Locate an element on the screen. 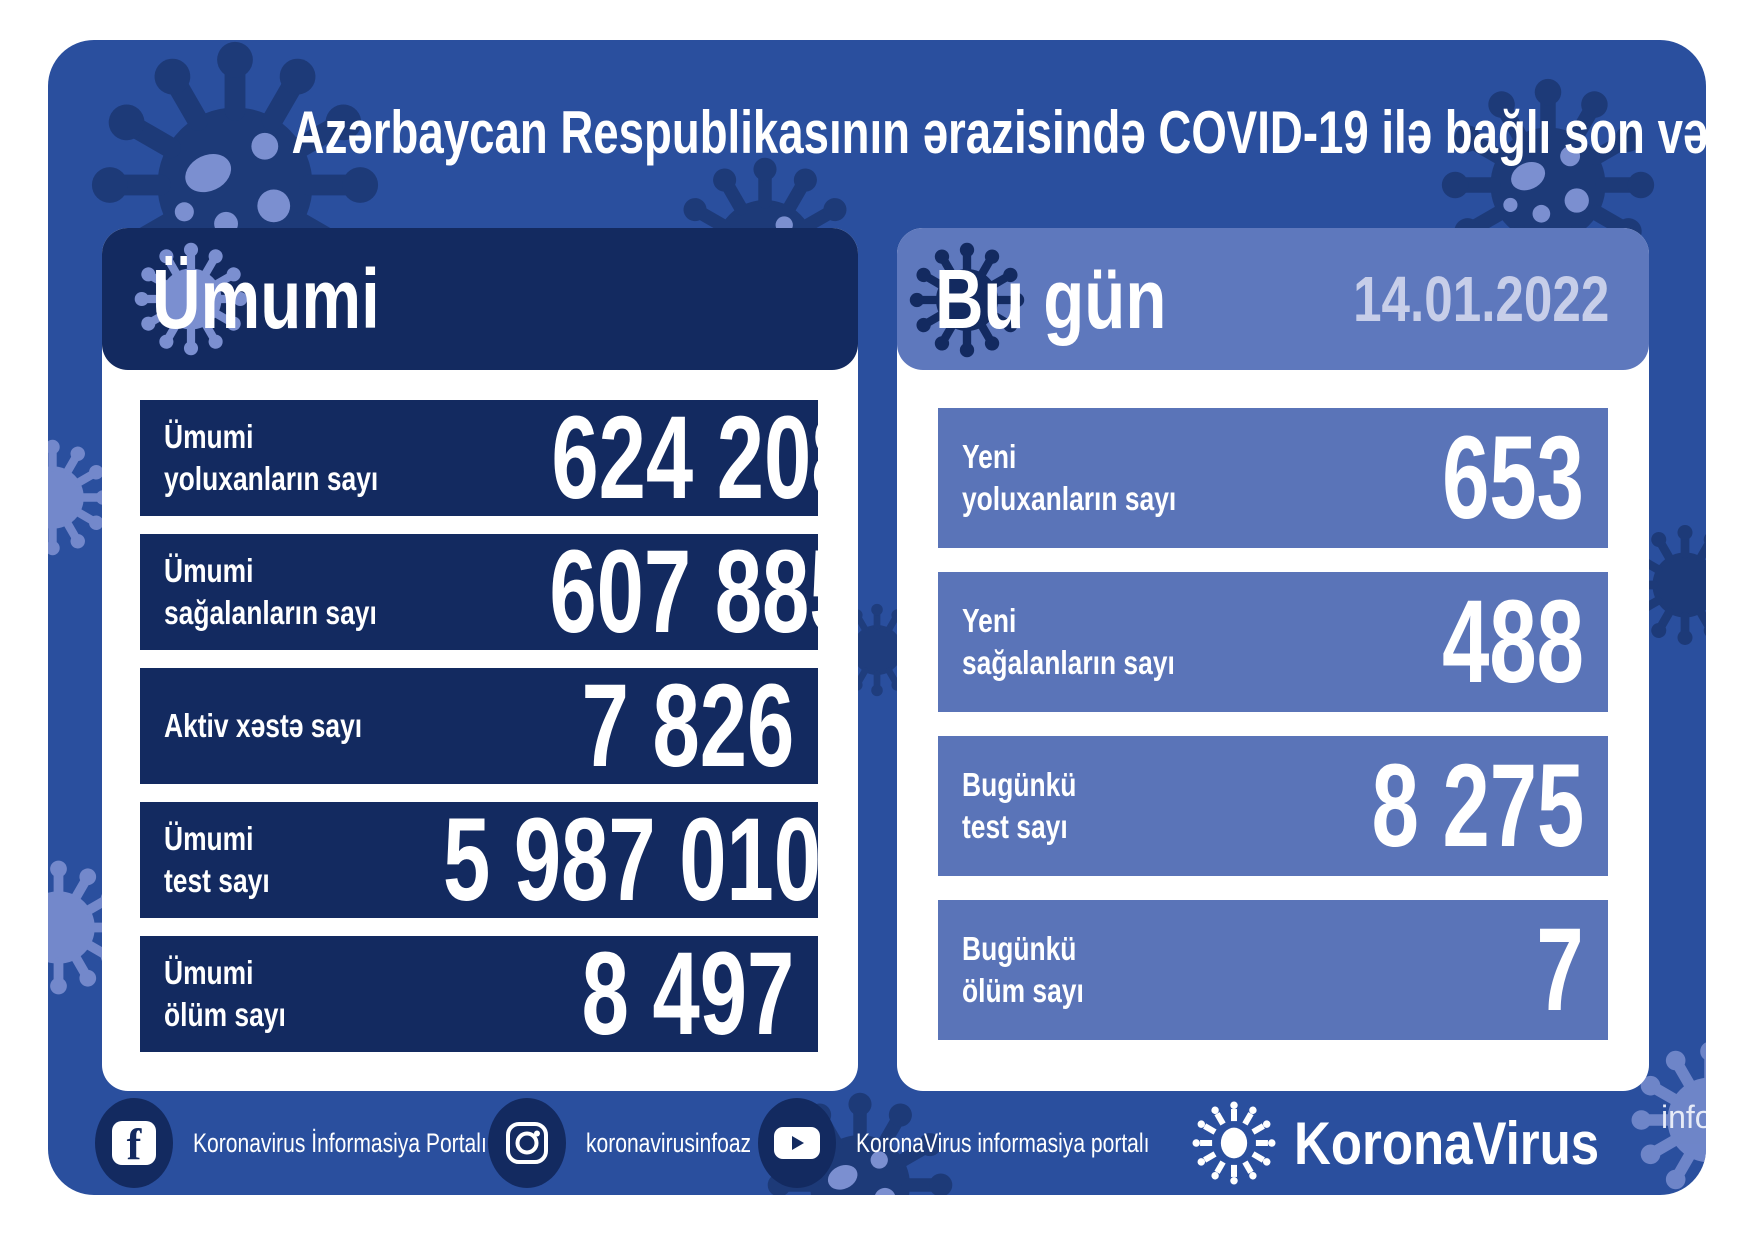 The width and height of the screenshot is (1754, 1241). stat-value: 8 275 is located at coordinates (1477, 806).